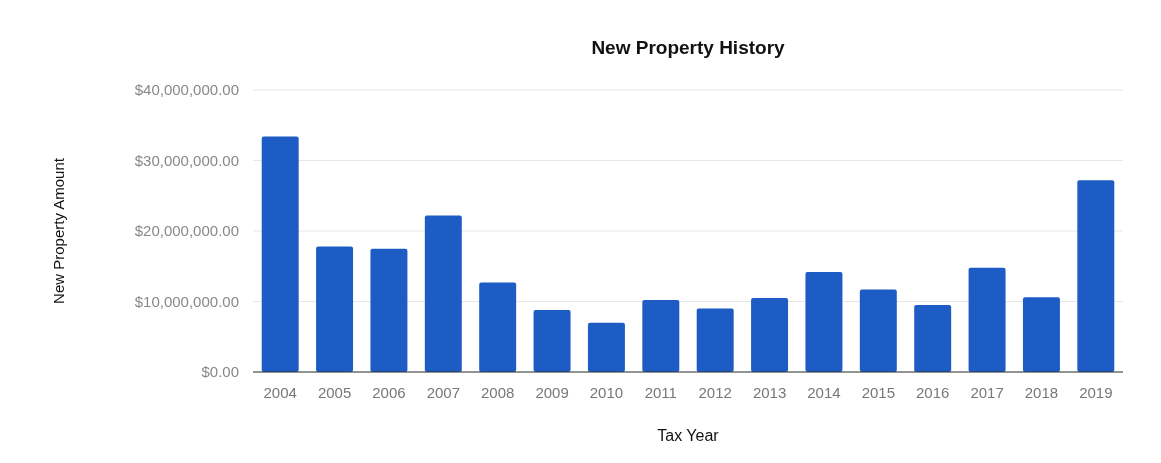 Image resolution: width=1161 pixels, height=463 pixels. What do you see at coordinates (878, 392) in the screenshot?
I see `x-tick-label: 2015` at bounding box center [878, 392].